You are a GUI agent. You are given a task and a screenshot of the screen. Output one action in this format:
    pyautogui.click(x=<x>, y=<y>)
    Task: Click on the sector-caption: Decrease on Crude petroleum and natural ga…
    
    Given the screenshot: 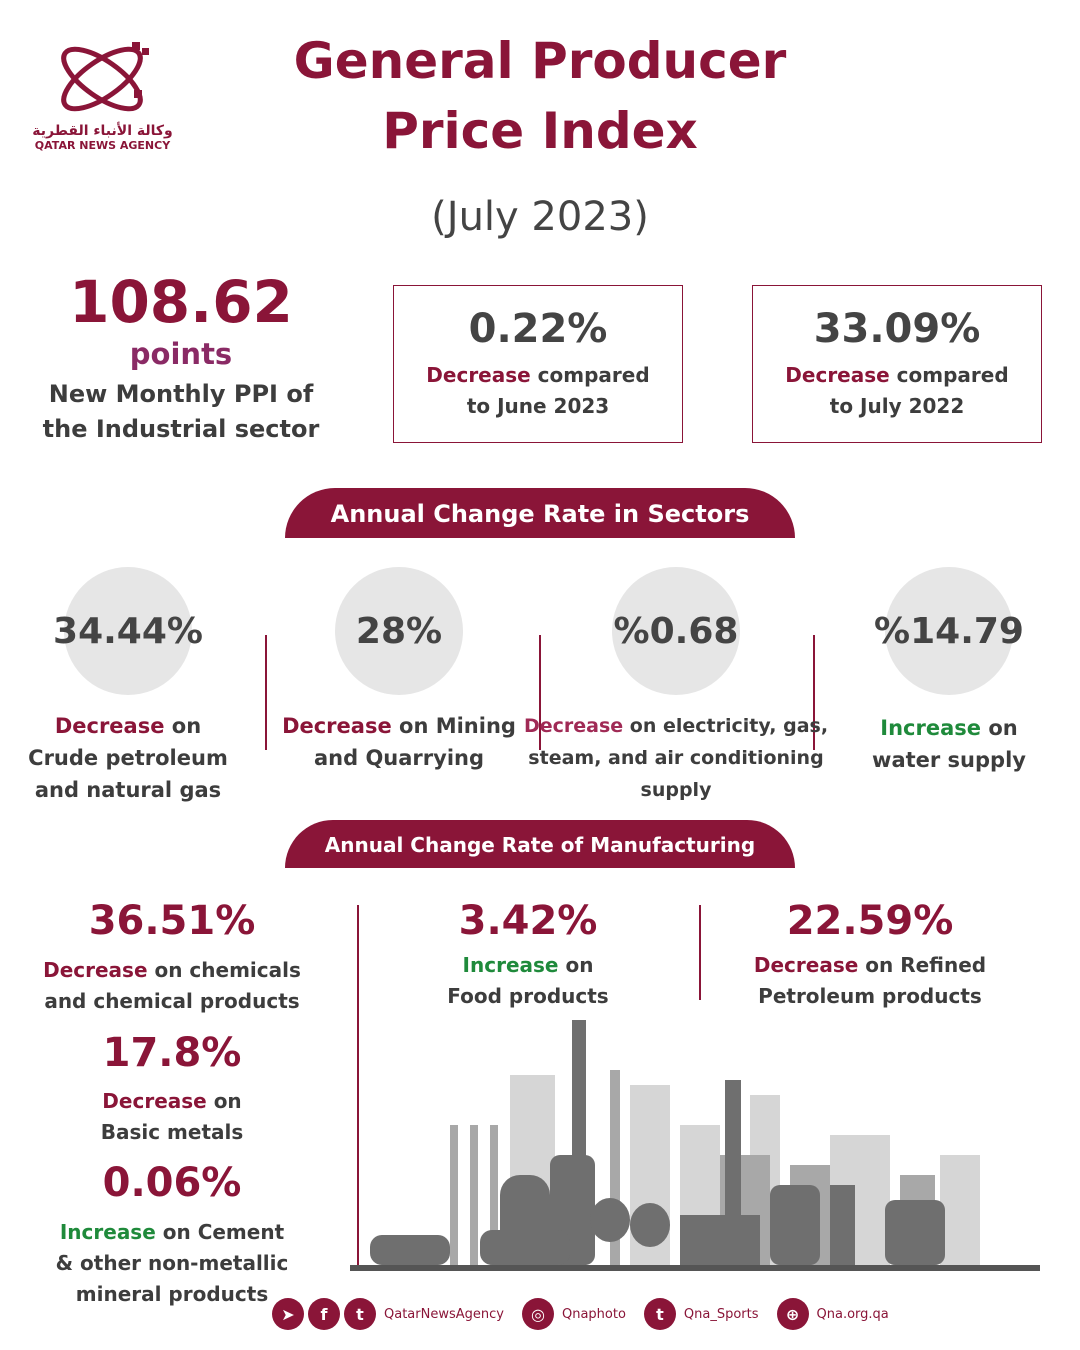 What is the action you would take?
    pyautogui.click(x=128, y=758)
    